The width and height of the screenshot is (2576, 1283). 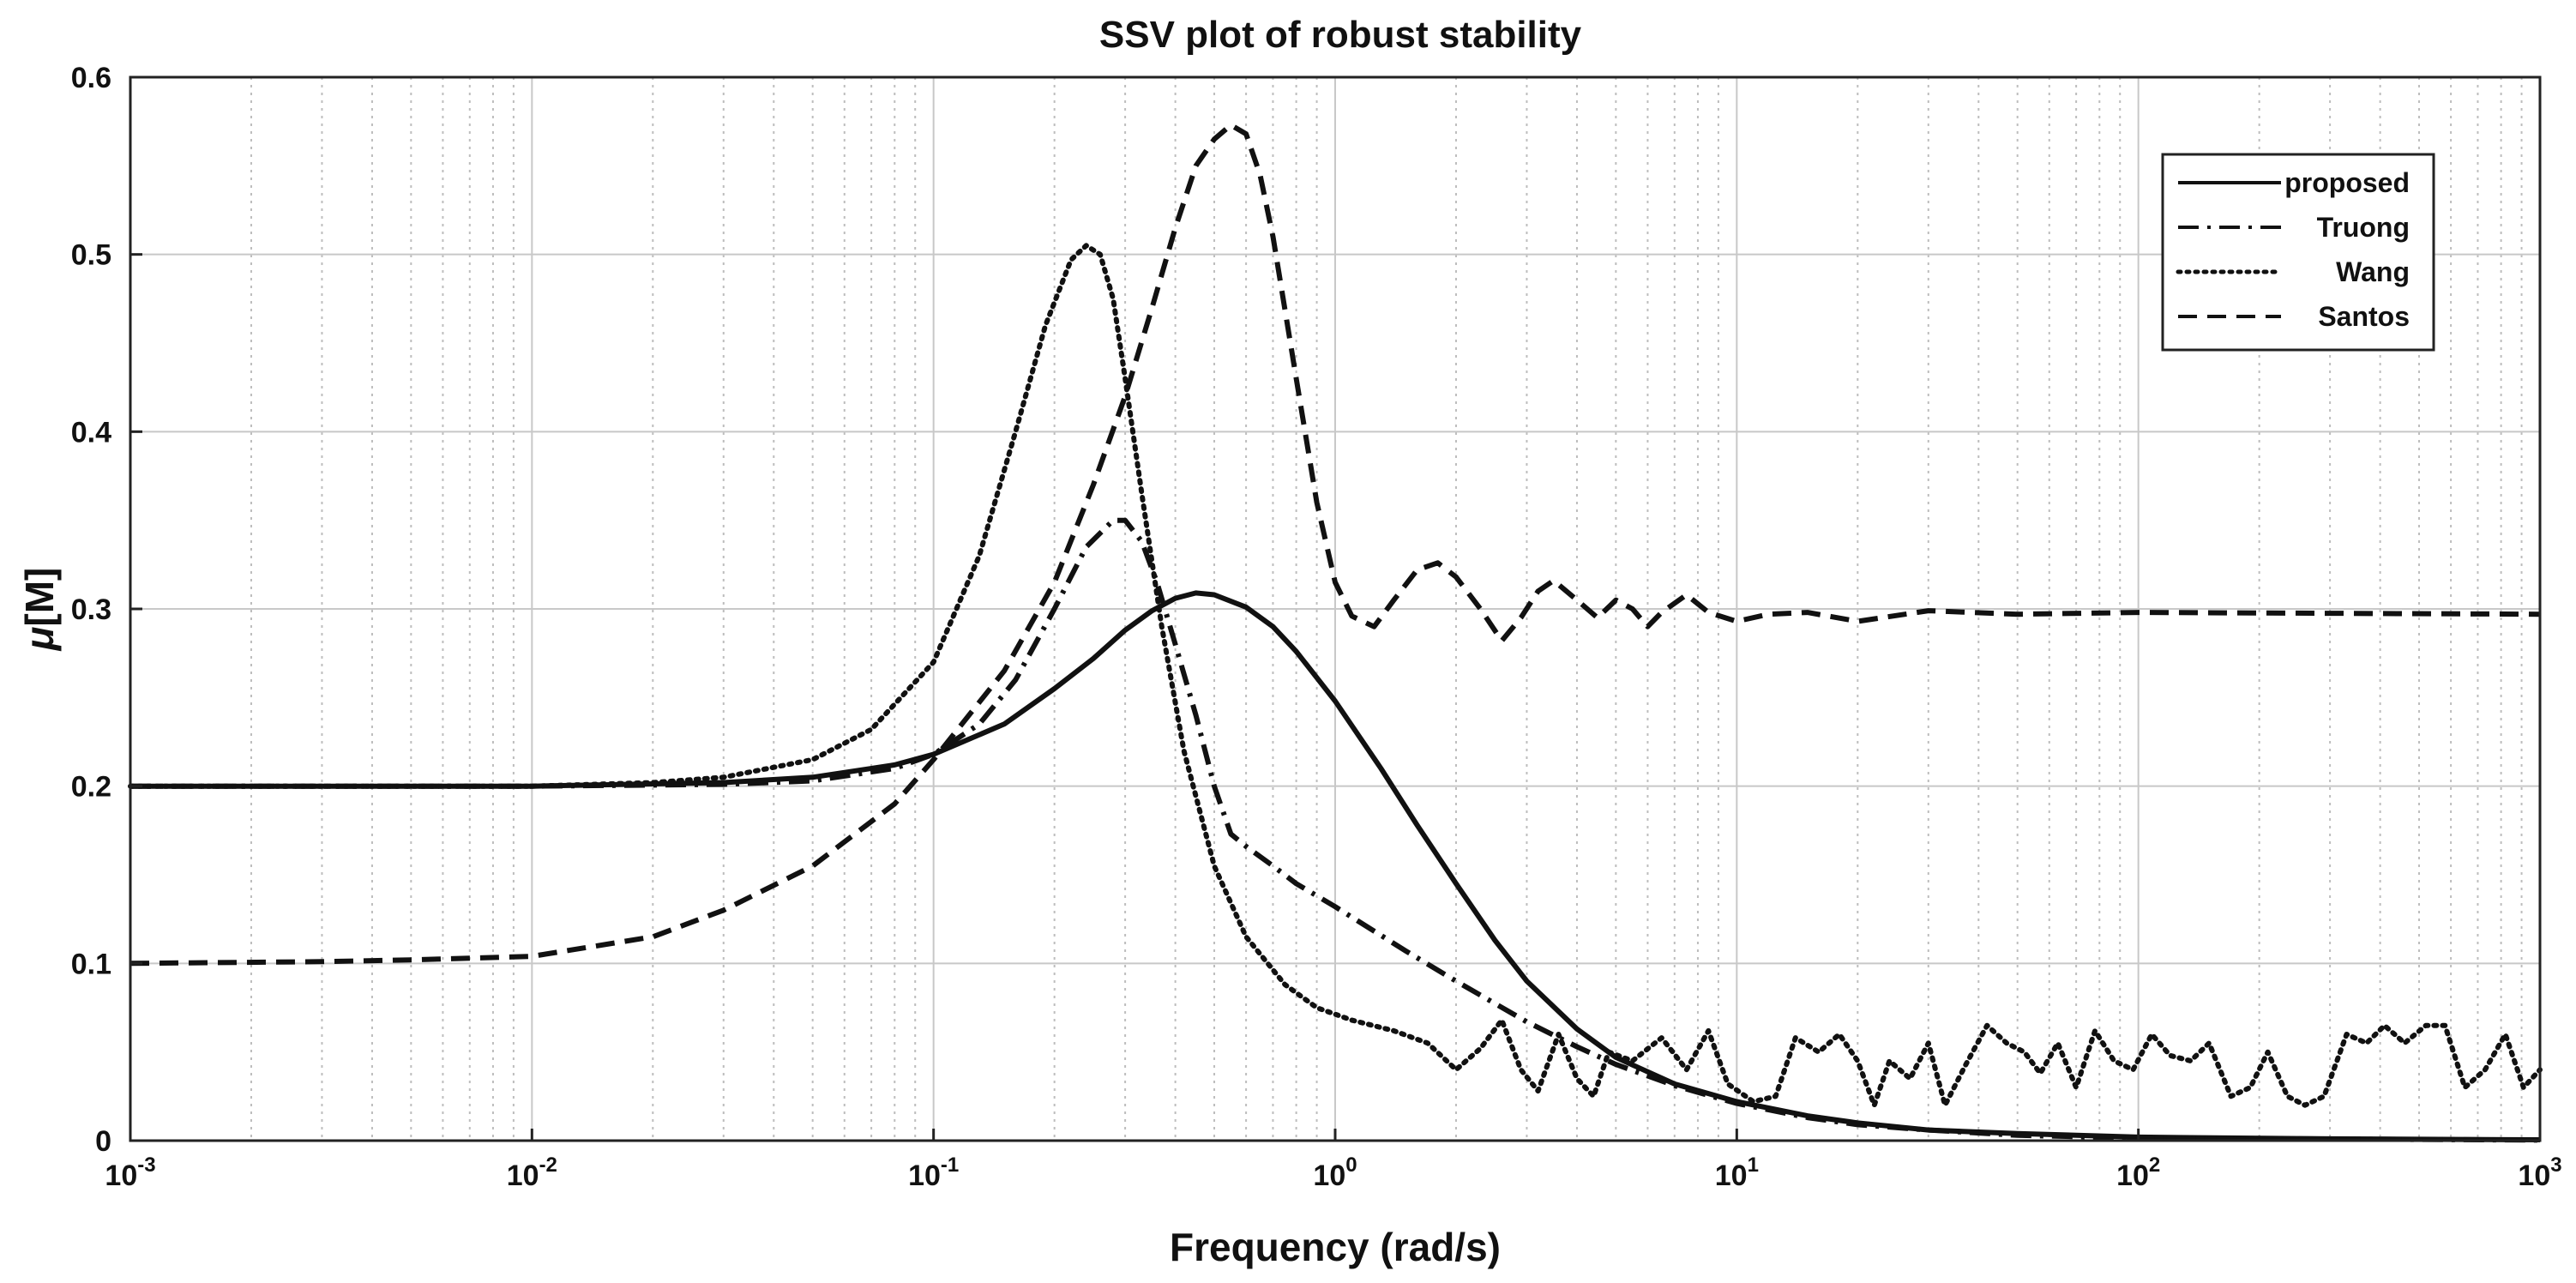 What do you see at coordinates (548, 1165) in the screenshot?
I see `x-tick-exponent: -2` at bounding box center [548, 1165].